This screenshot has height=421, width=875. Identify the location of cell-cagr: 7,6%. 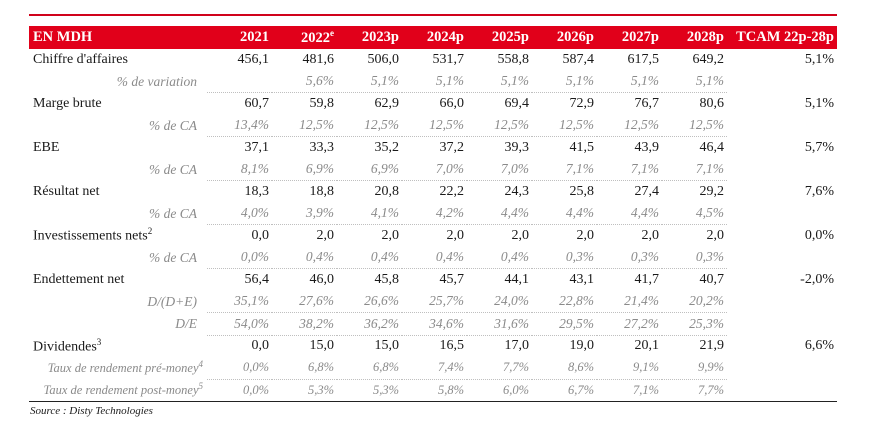
(819, 191).